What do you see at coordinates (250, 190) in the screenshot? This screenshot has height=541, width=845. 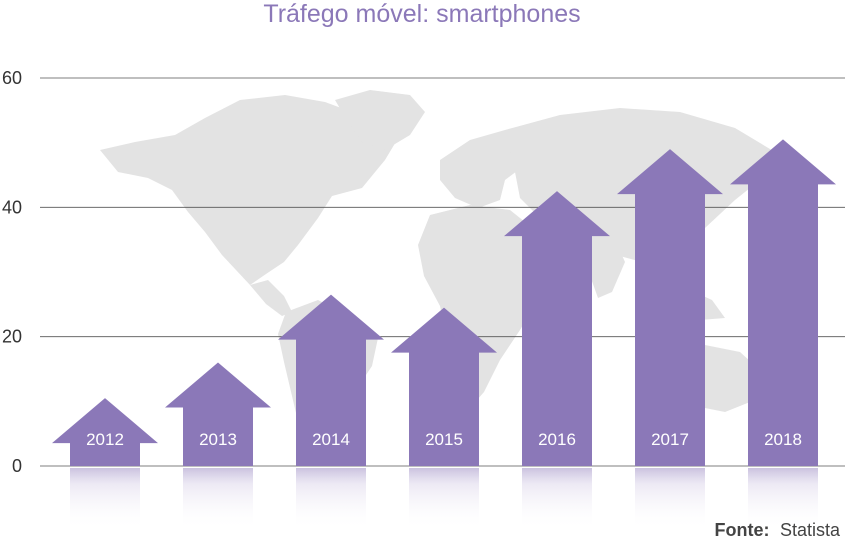 I see `map-north-america` at bounding box center [250, 190].